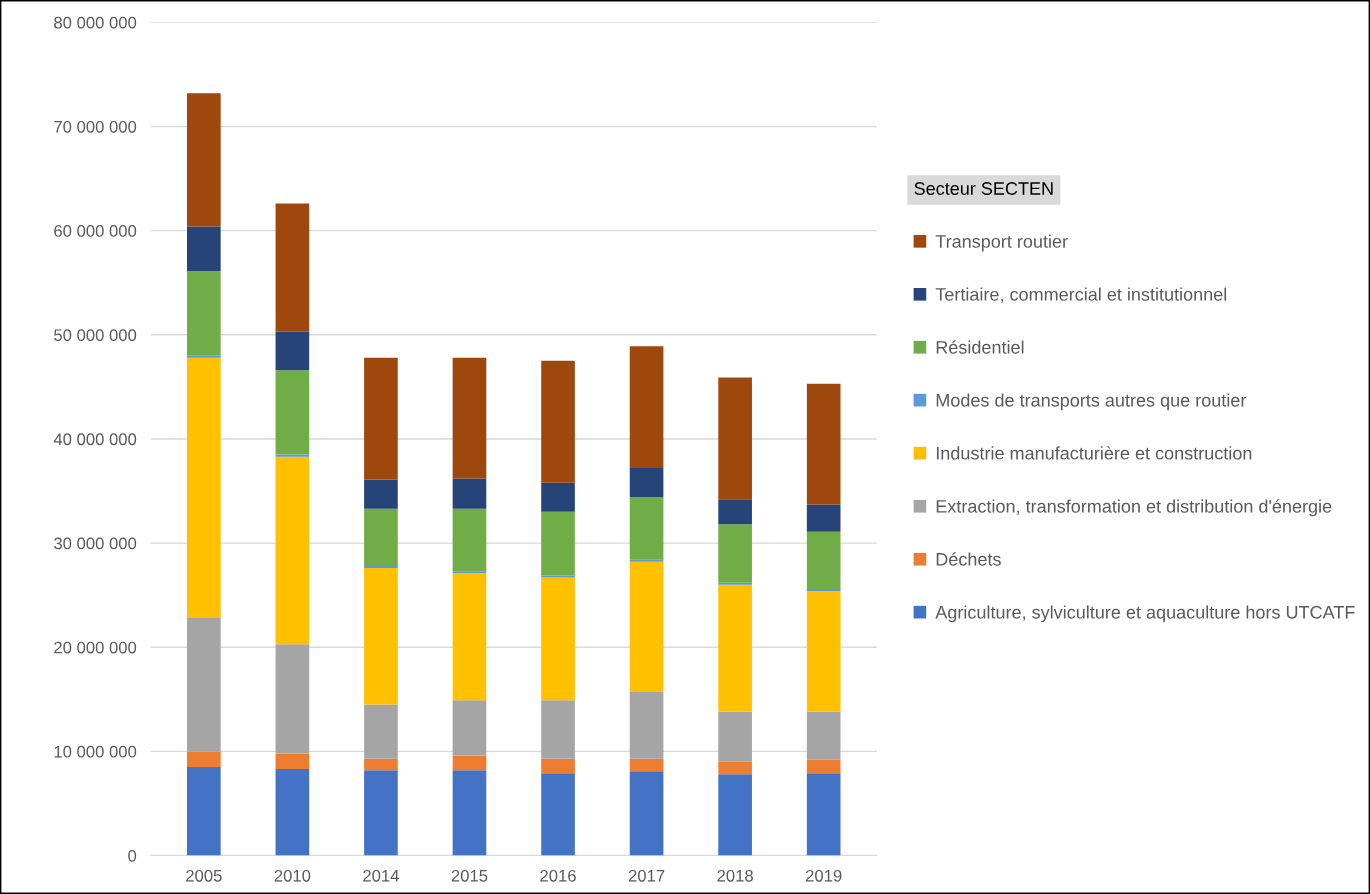  What do you see at coordinates (204, 875) in the screenshot?
I see `x-tick-label: 2005` at bounding box center [204, 875].